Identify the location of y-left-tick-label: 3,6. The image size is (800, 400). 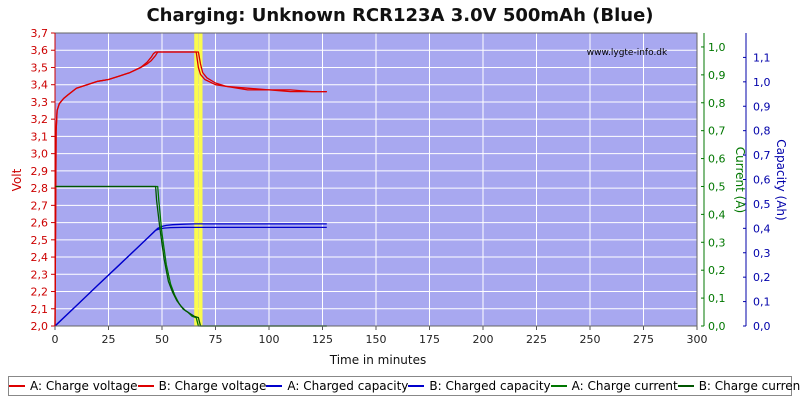
(40, 50).